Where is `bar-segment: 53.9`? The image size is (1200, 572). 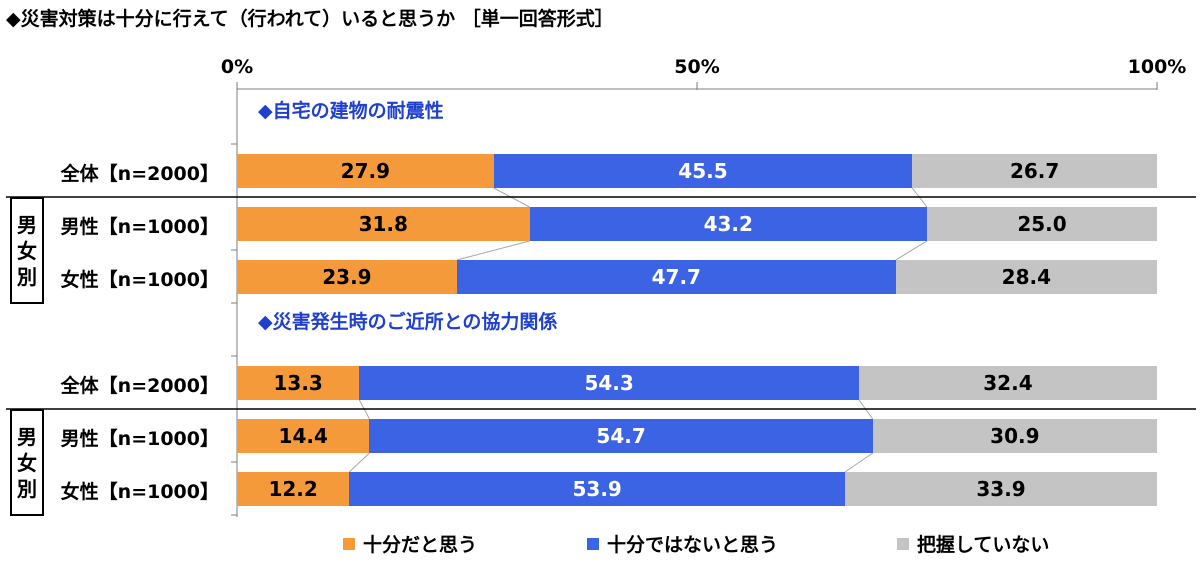 bar-segment: 53.9 is located at coordinates (597, 489).